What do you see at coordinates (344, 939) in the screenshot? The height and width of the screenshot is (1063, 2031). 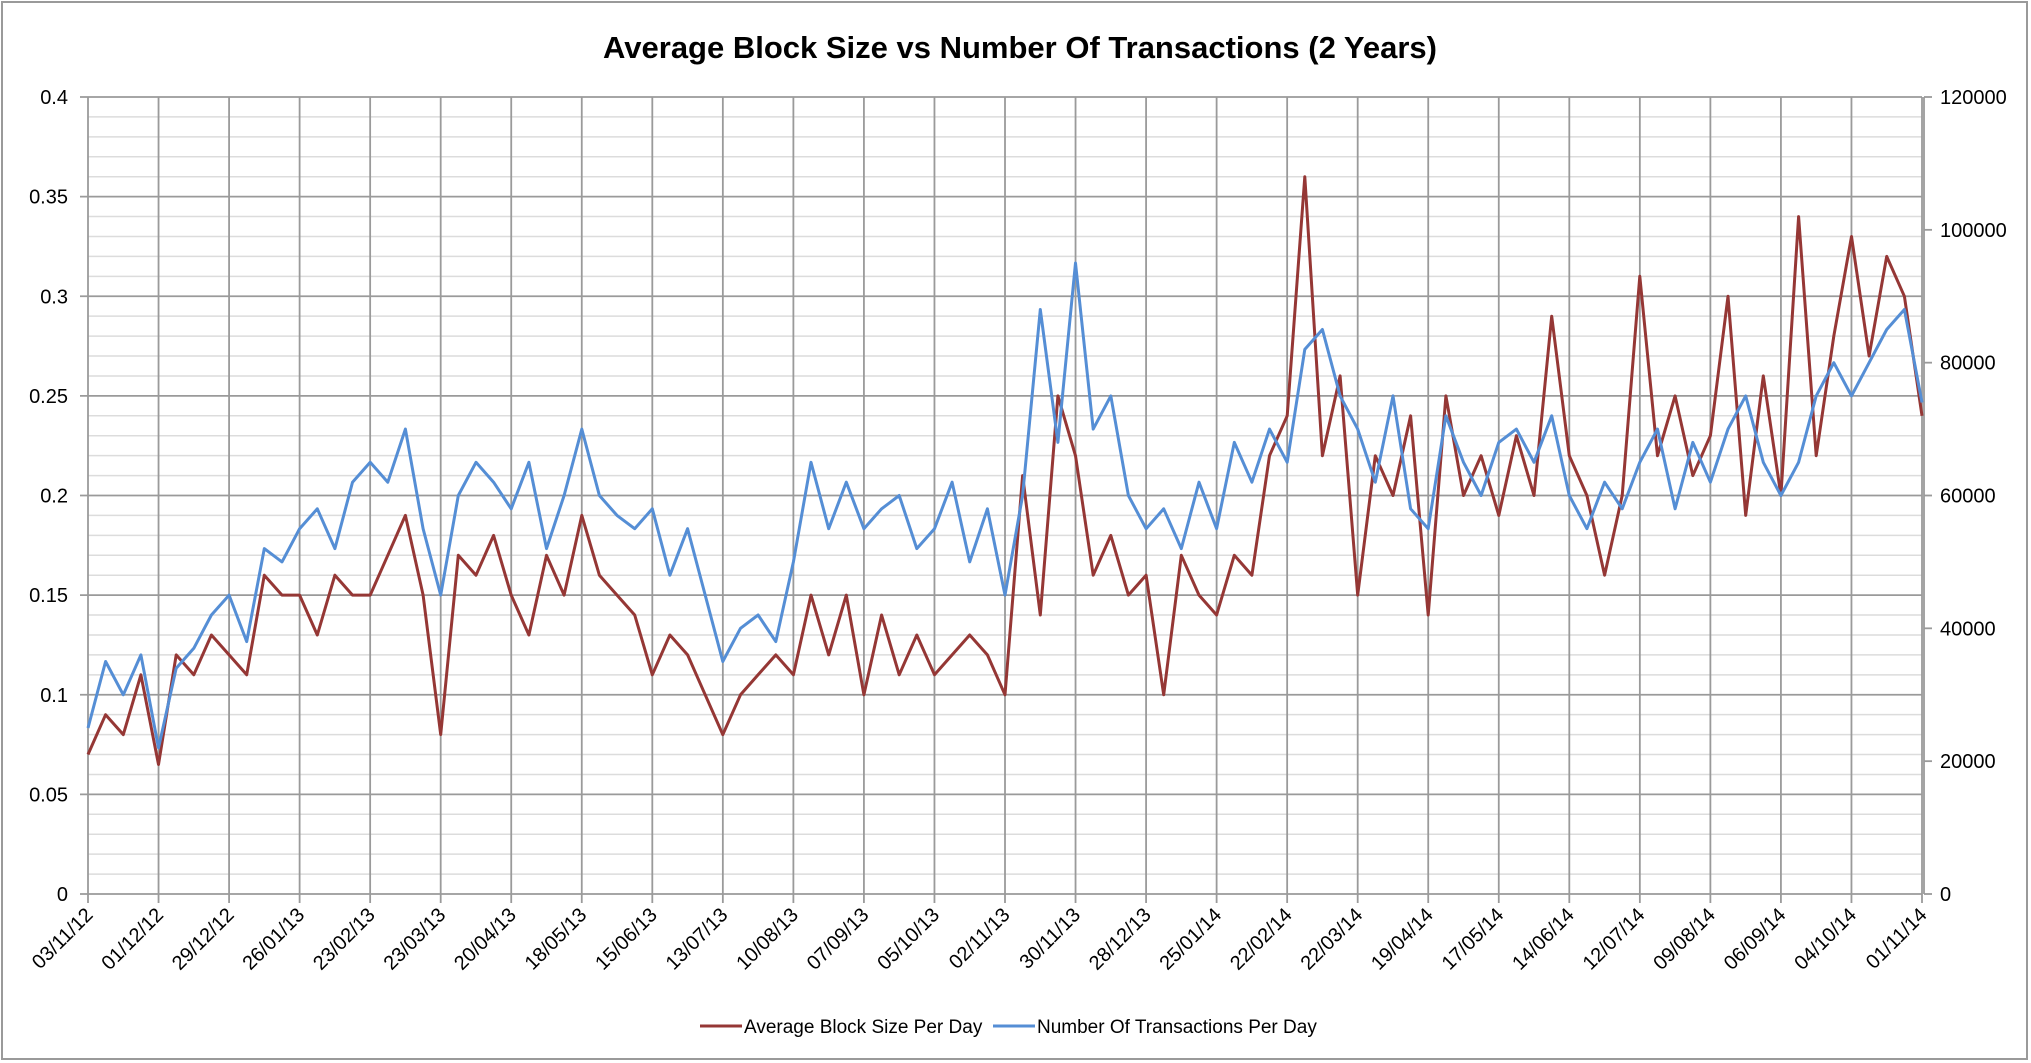 I see `x-tick-label: 23/02/13` at bounding box center [344, 939].